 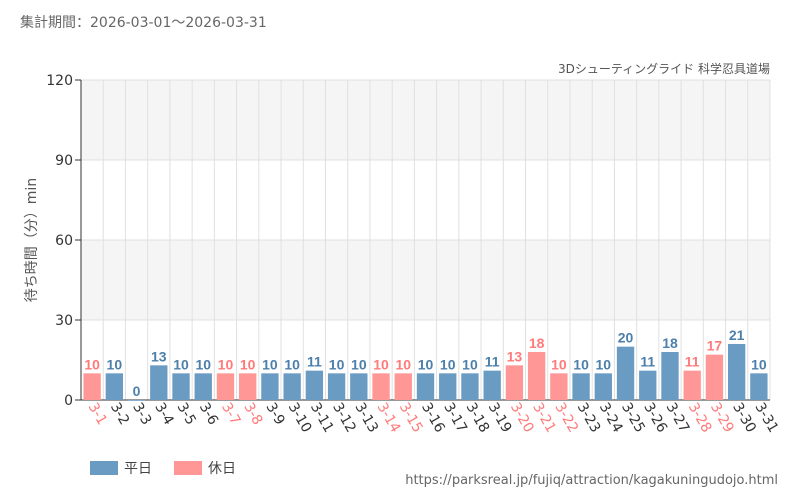 What do you see at coordinates (141, 414) in the screenshot?
I see `x-tick-label: 3-3` at bounding box center [141, 414].